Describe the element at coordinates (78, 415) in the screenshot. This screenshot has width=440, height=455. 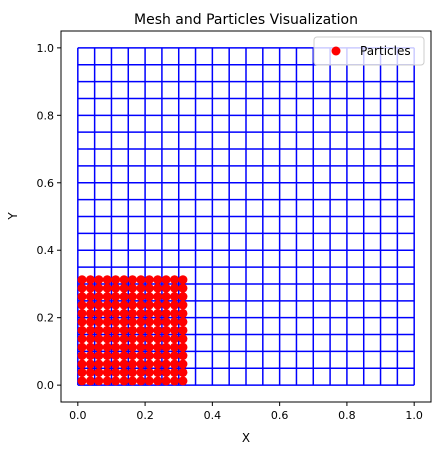
I see `x-tick-label: 0.0` at that location.